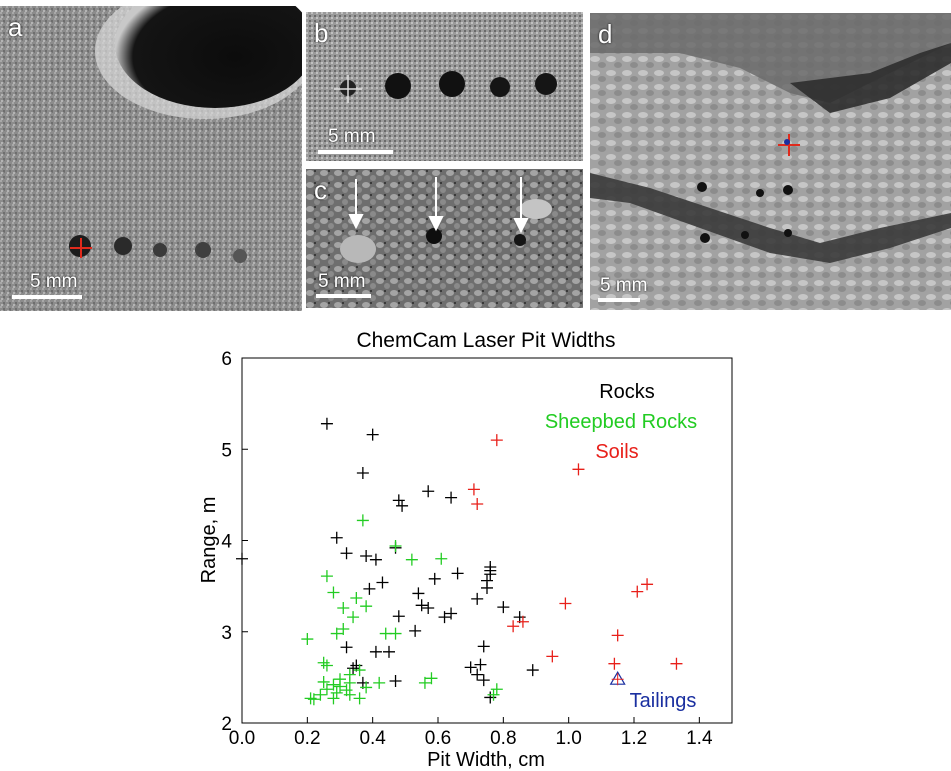  Describe the element at coordinates (616, 452) in the screenshot. I see `legend-soils: Soils` at that location.